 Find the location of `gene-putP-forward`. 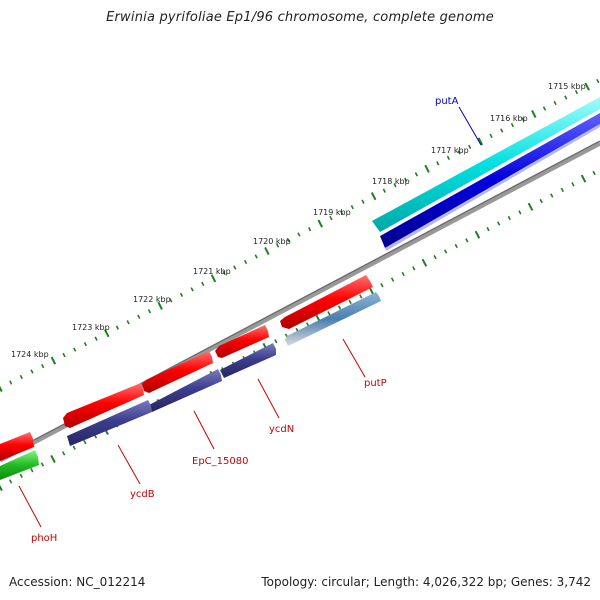

gene-putP-forward is located at coordinates (326, 302).